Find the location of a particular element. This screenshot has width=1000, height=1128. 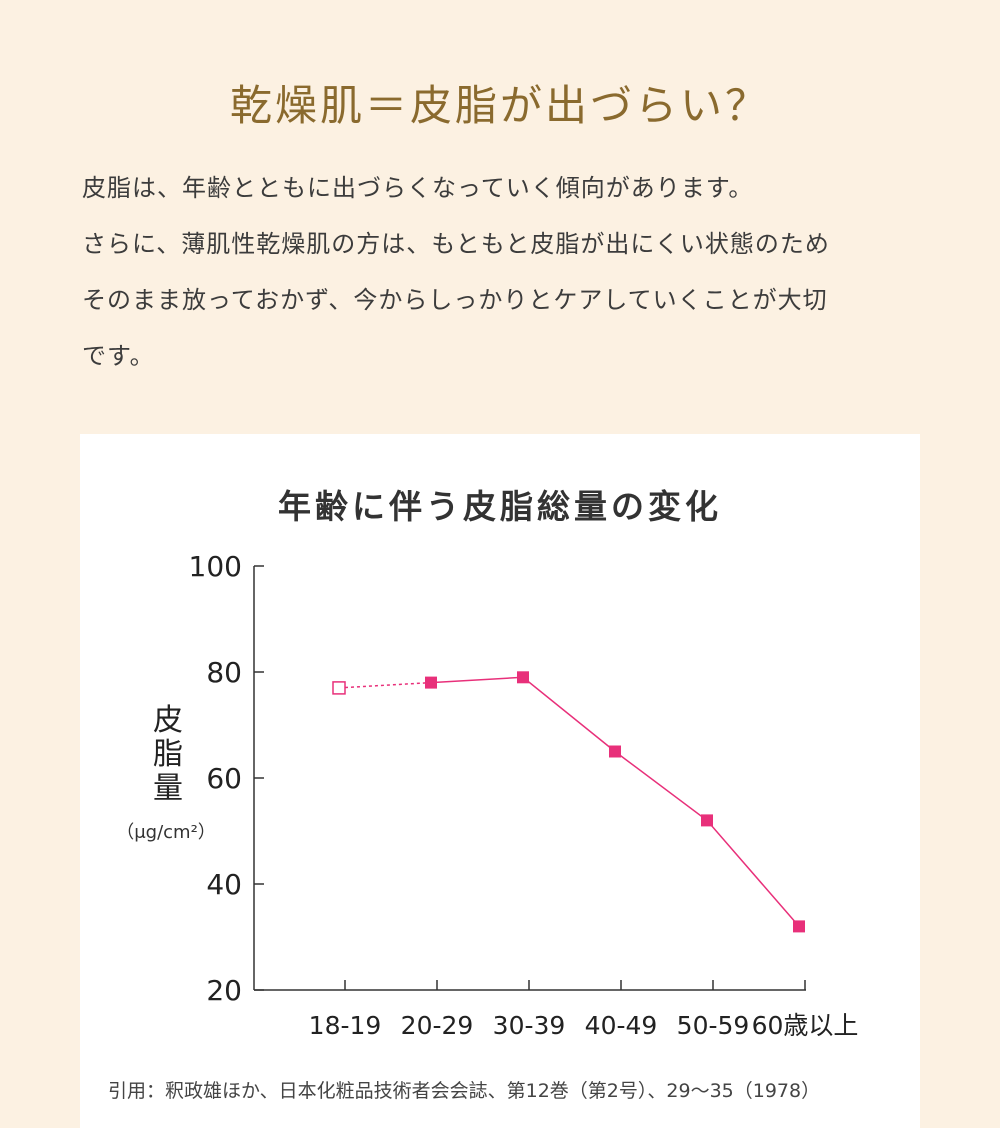

y-tick-label: 100 is located at coordinates (215, 566).